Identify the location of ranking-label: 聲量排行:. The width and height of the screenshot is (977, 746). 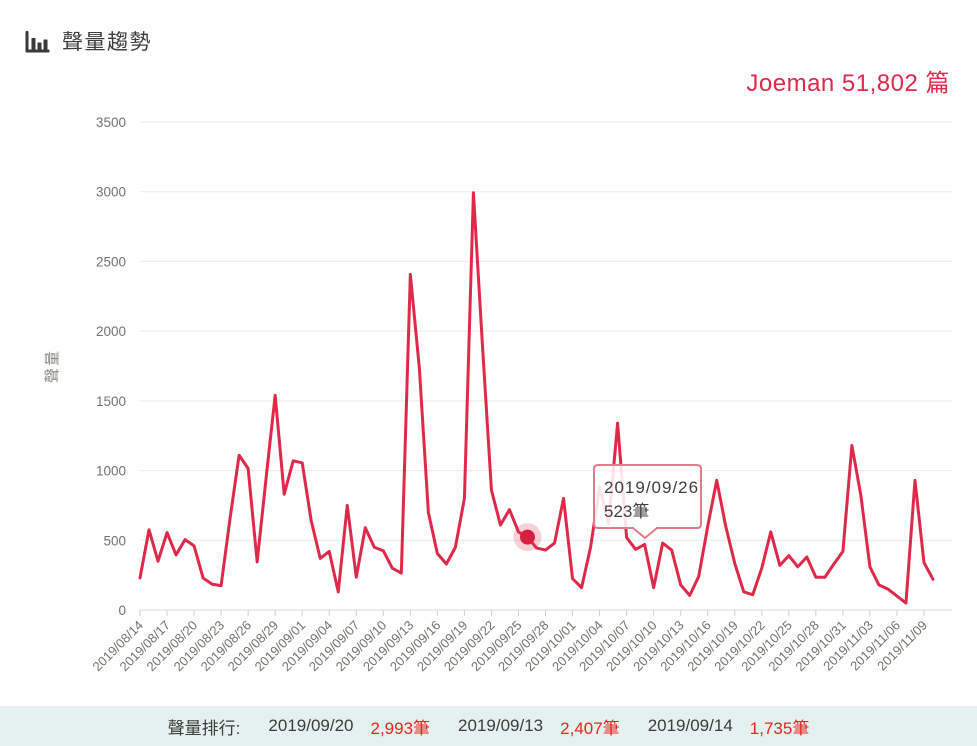
(204, 728).